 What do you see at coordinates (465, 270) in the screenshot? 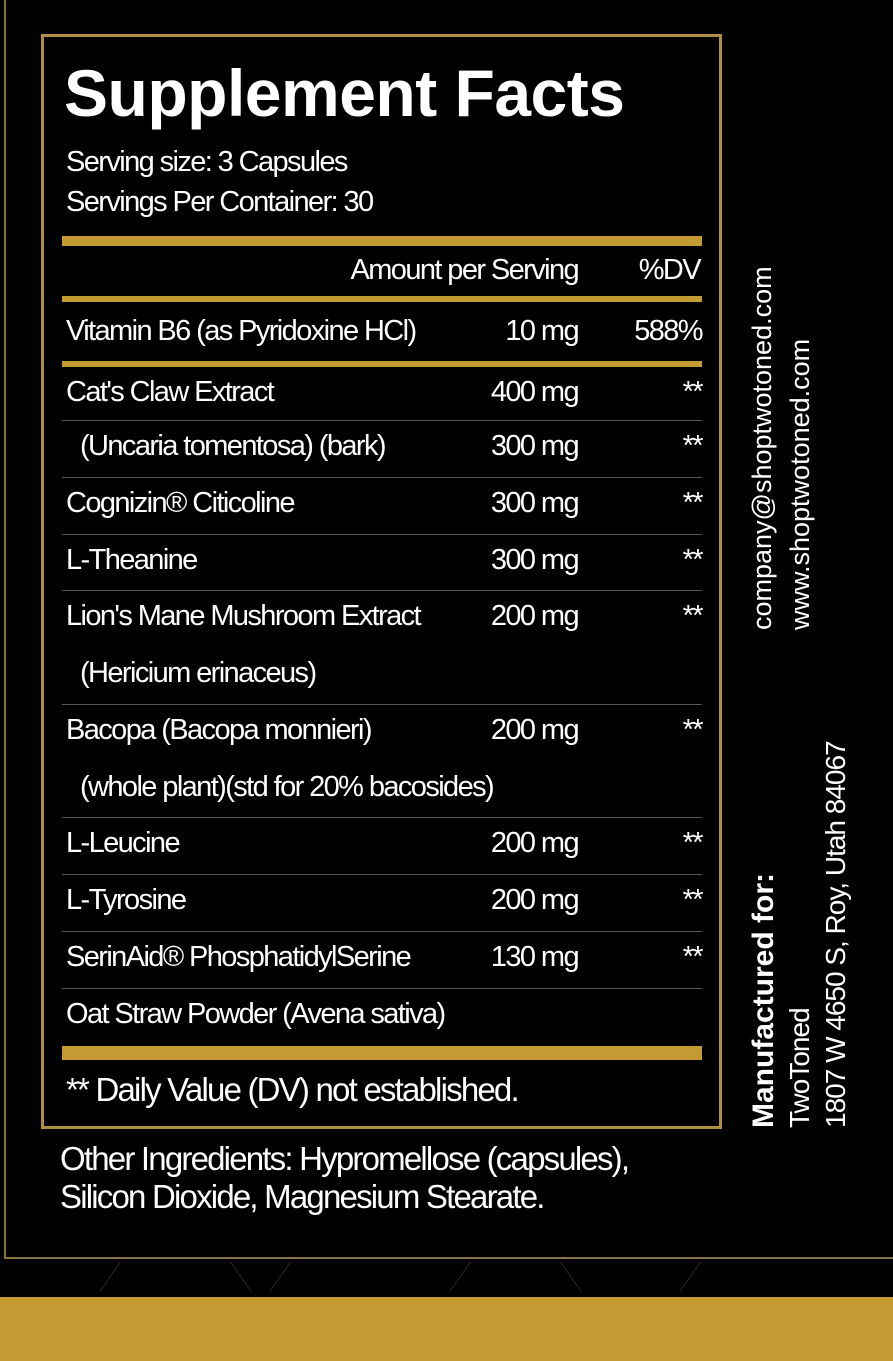
I see `header-amount: Amount per Serving` at bounding box center [465, 270].